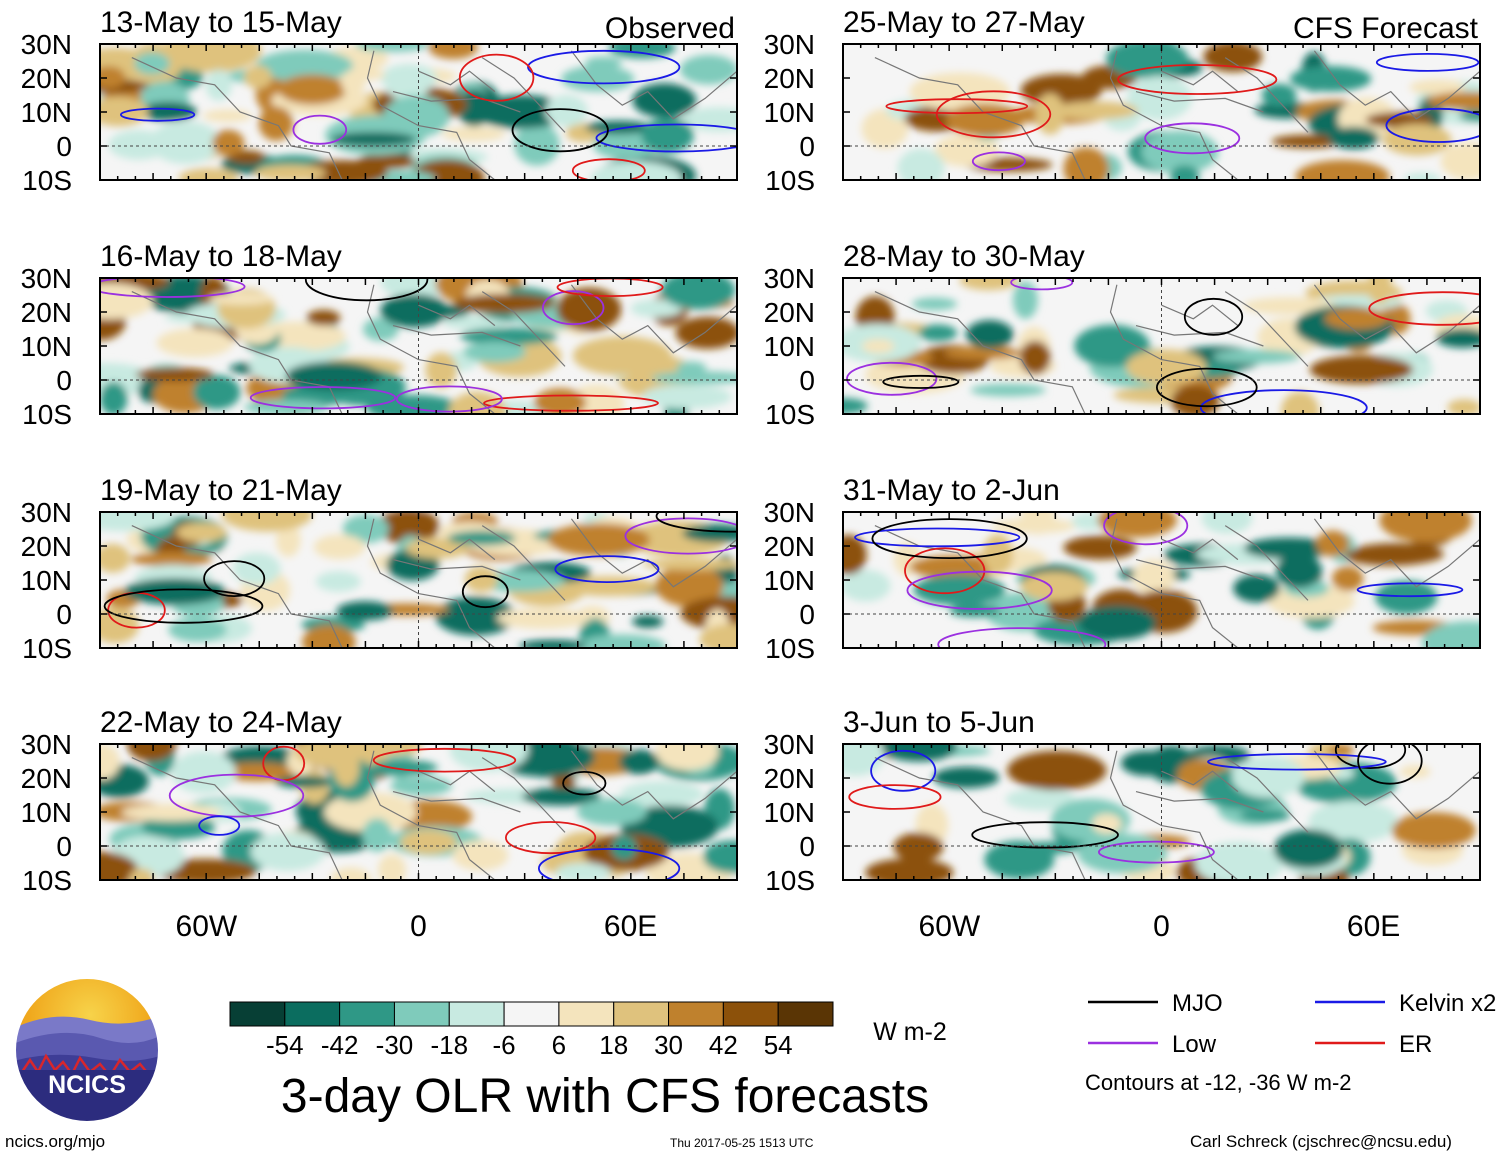 This screenshot has width=1510, height=1158. Describe the element at coordinates (613, 1045) in the screenshot. I see `colorbar-level-label: 18` at that location.